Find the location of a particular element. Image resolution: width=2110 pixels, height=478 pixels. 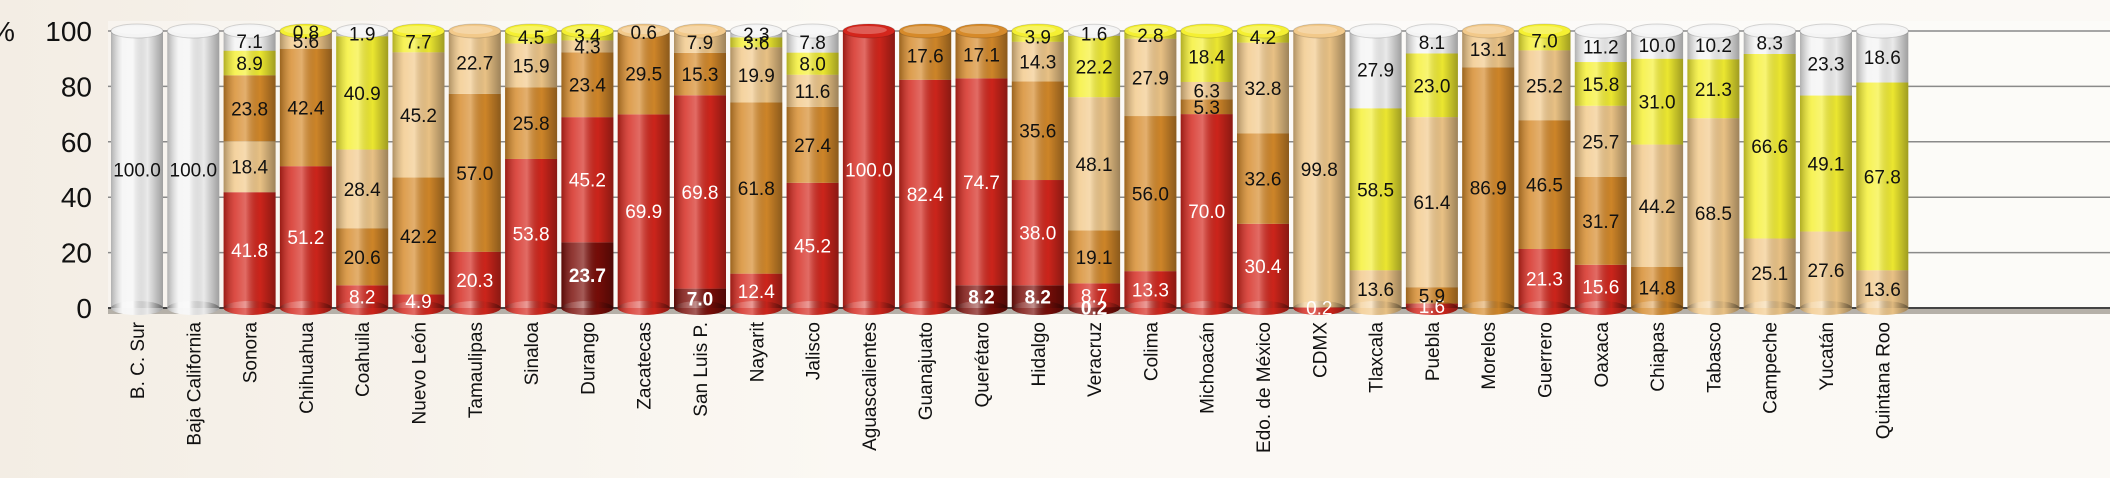

data-label: 13.6 is located at coordinates (1375, 290).